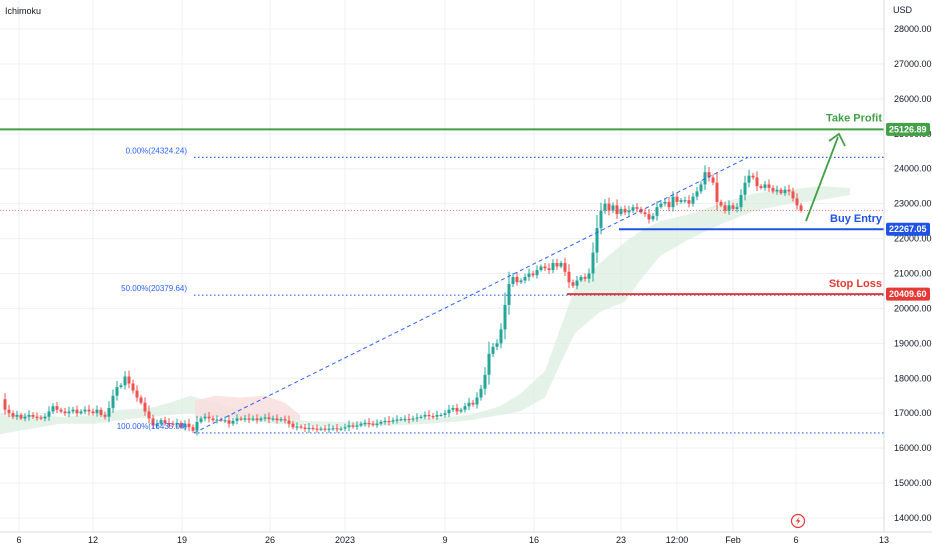 This screenshot has height=550, width=932. What do you see at coordinates (913, 274) in the screenshot?
I see `y-tick-label: 21000.00` at bounding box center [913, 274].